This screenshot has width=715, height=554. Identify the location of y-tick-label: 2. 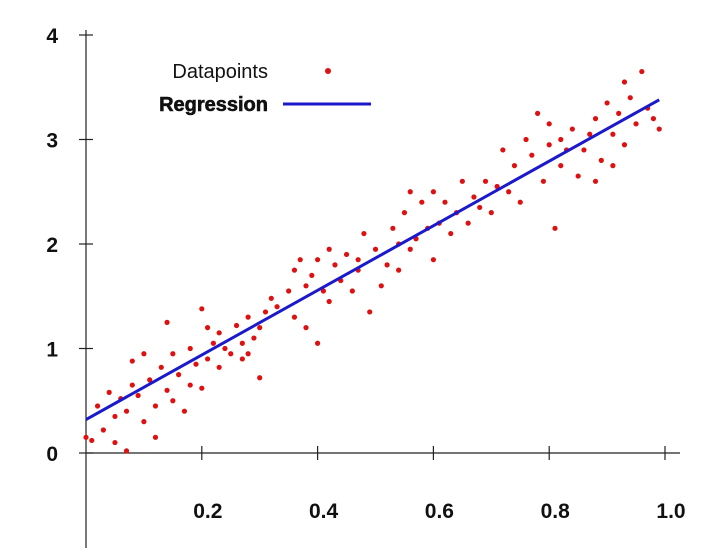
(52, 245).